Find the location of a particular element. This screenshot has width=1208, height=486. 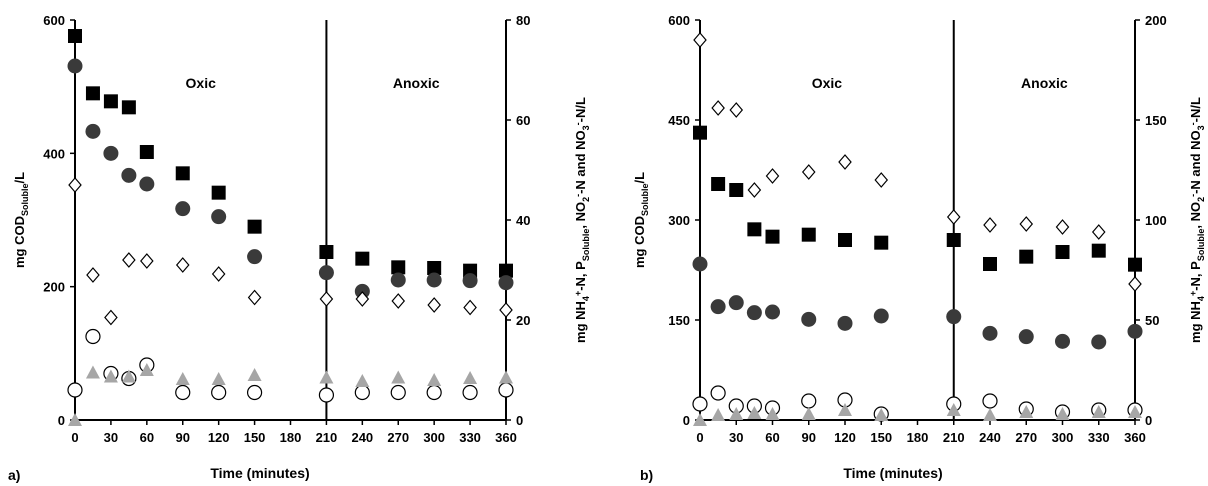

y-left-tick-label: 450 is located at coordinates (679, 120).